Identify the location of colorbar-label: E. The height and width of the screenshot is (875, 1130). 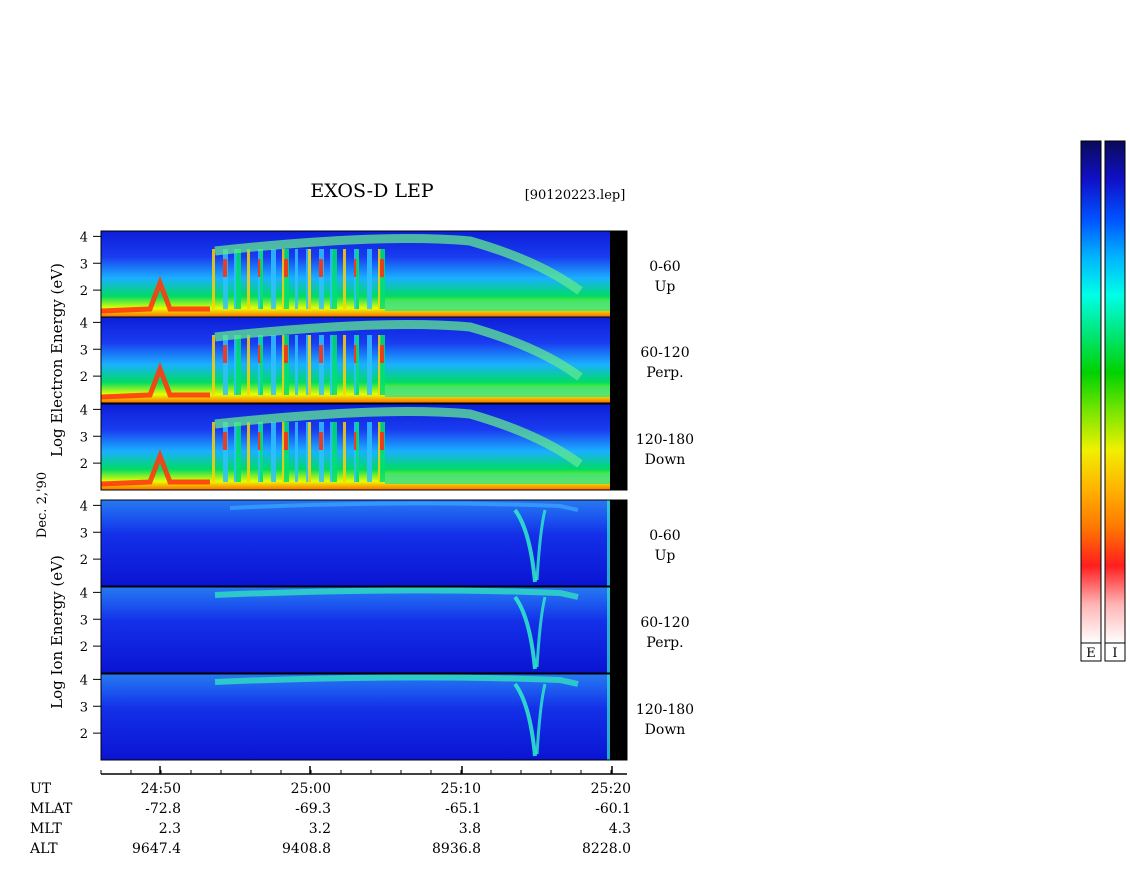
(1091, 653).